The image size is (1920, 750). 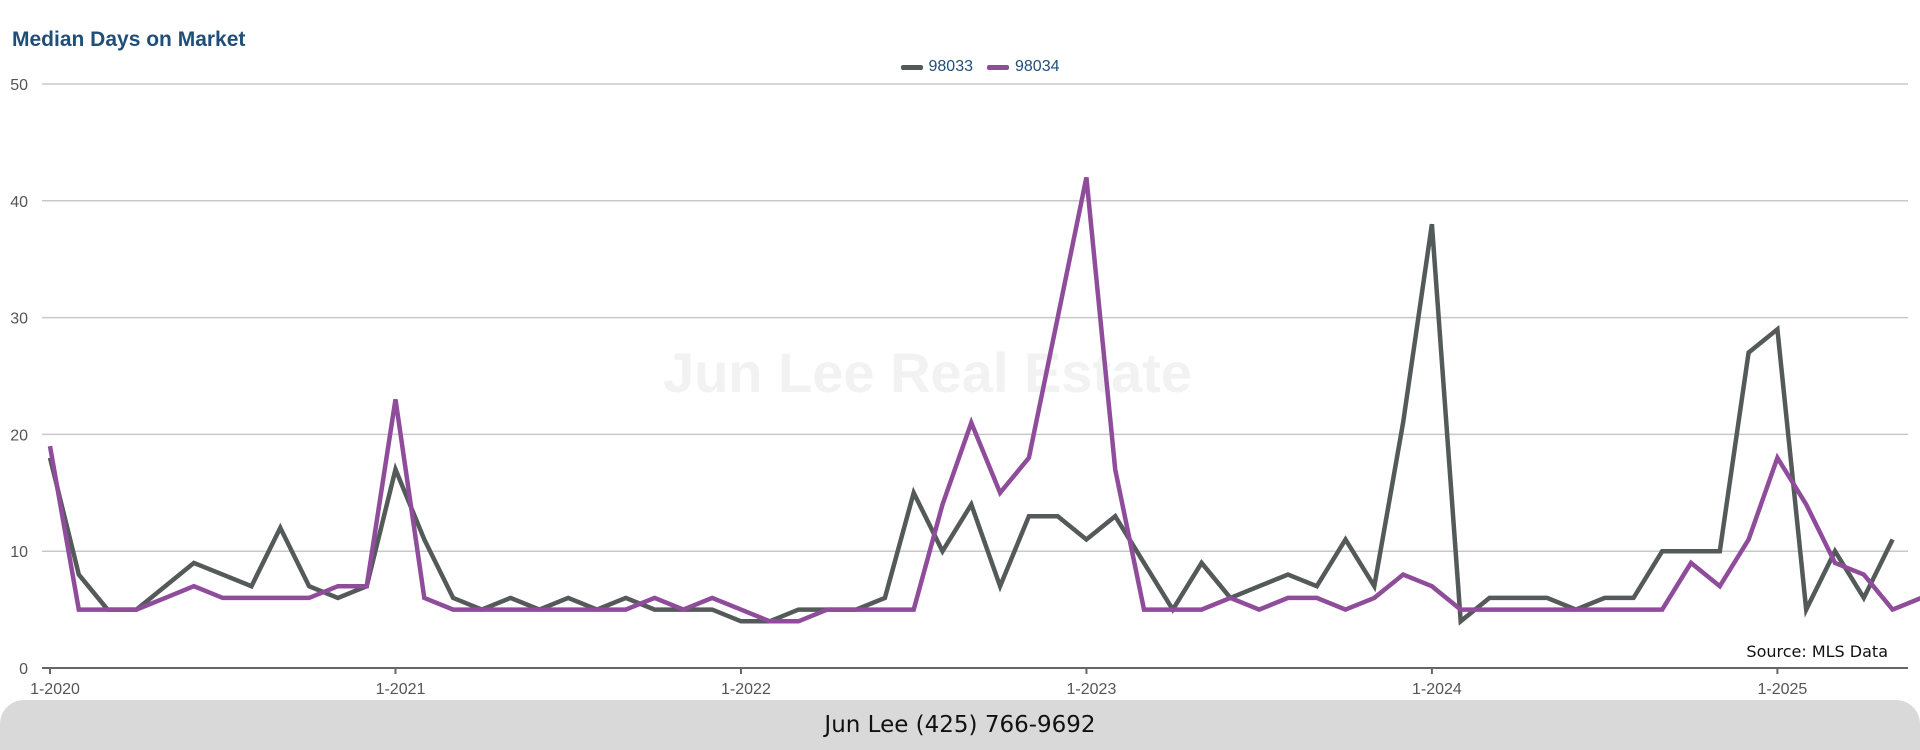 I want to click on y-tick-label-10: 10, so click(x=19, y=552).